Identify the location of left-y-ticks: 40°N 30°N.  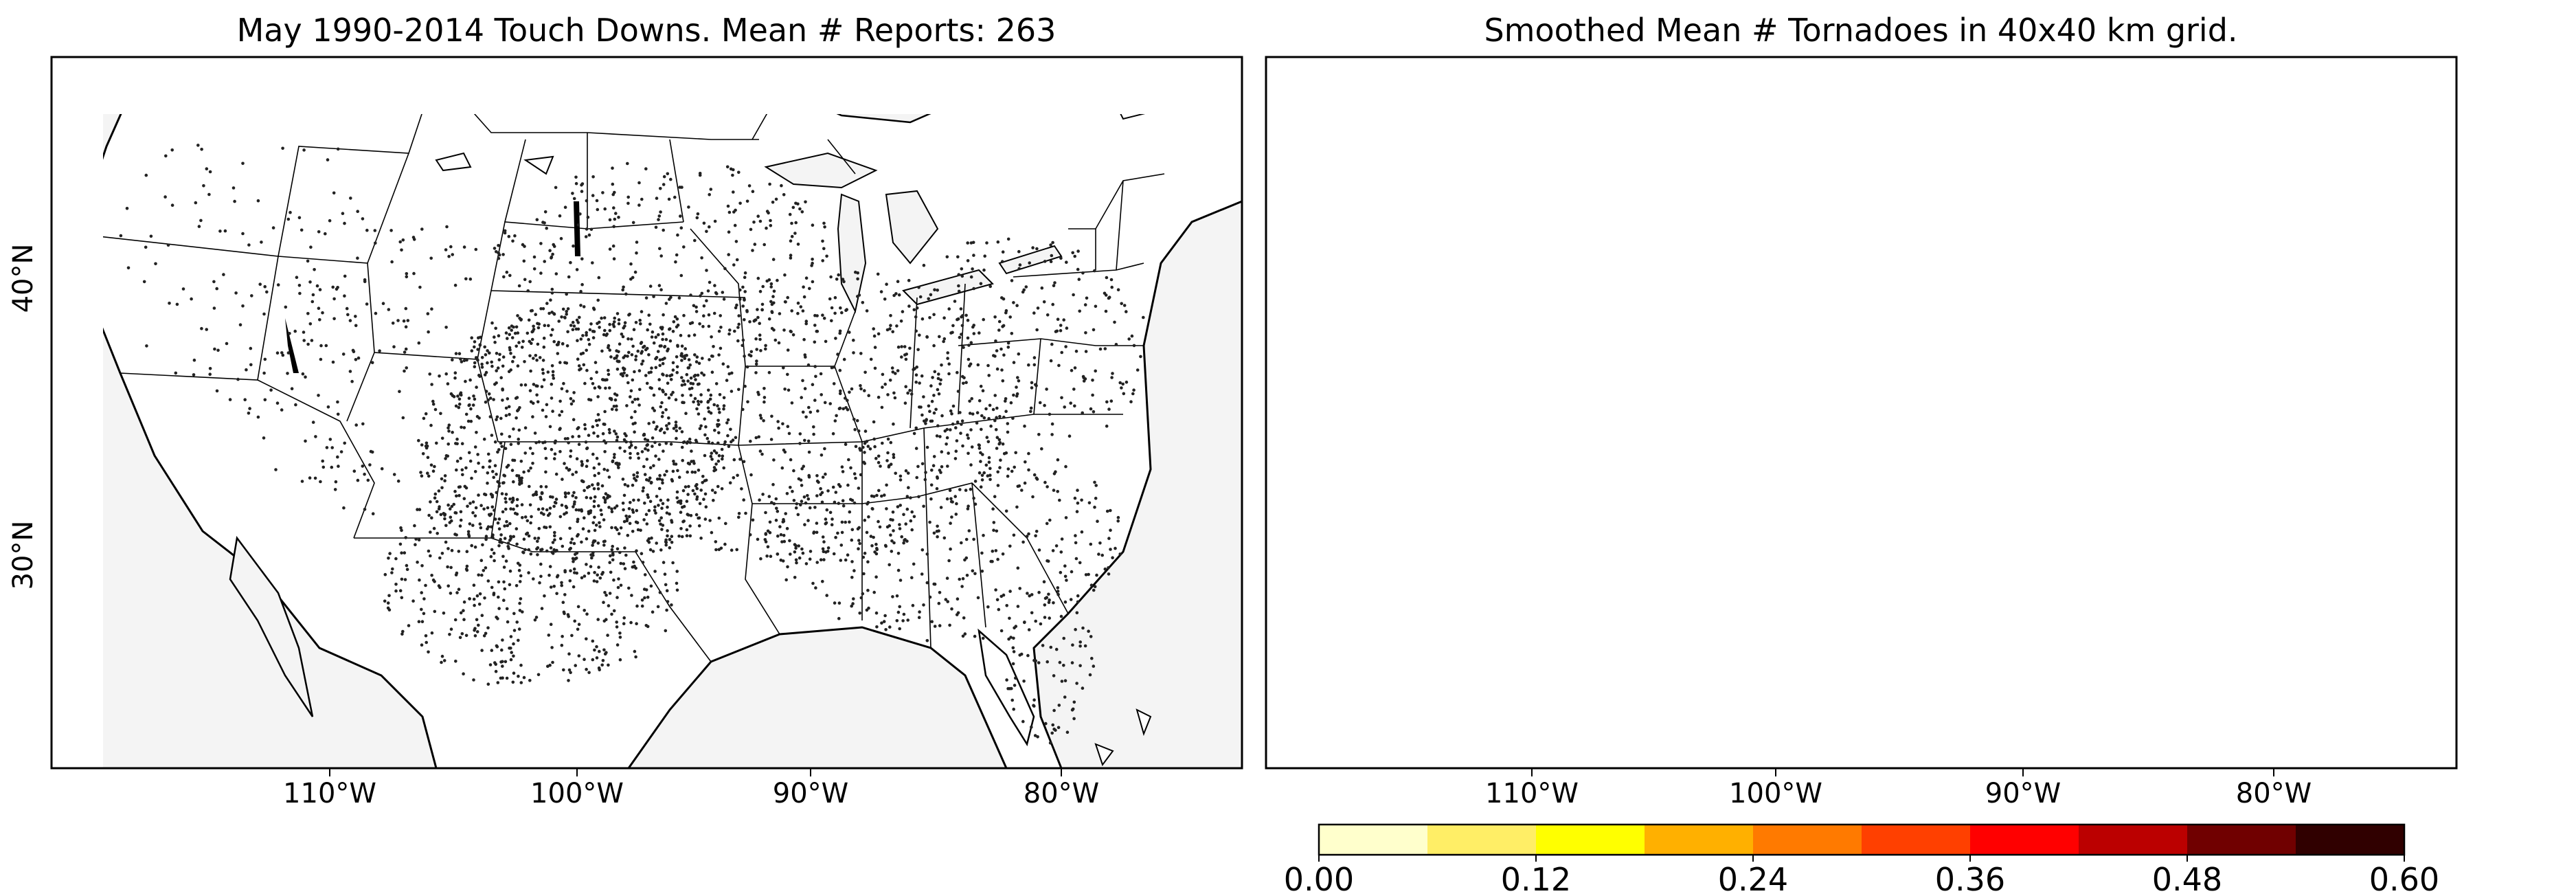
(23, 417).